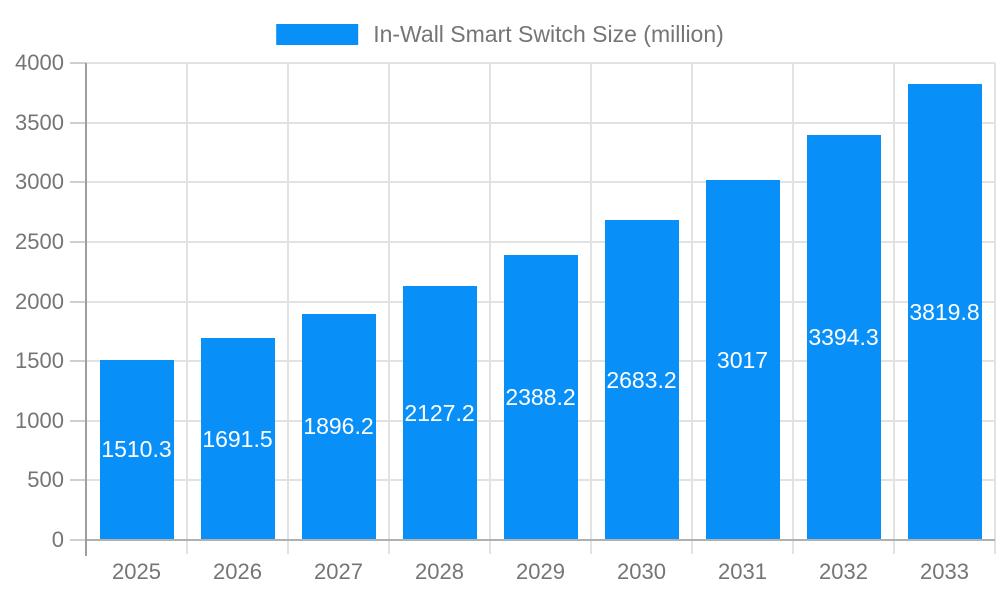  I want to click on legend: In-Wall Smart Switch Size (million), so click(500, 34).